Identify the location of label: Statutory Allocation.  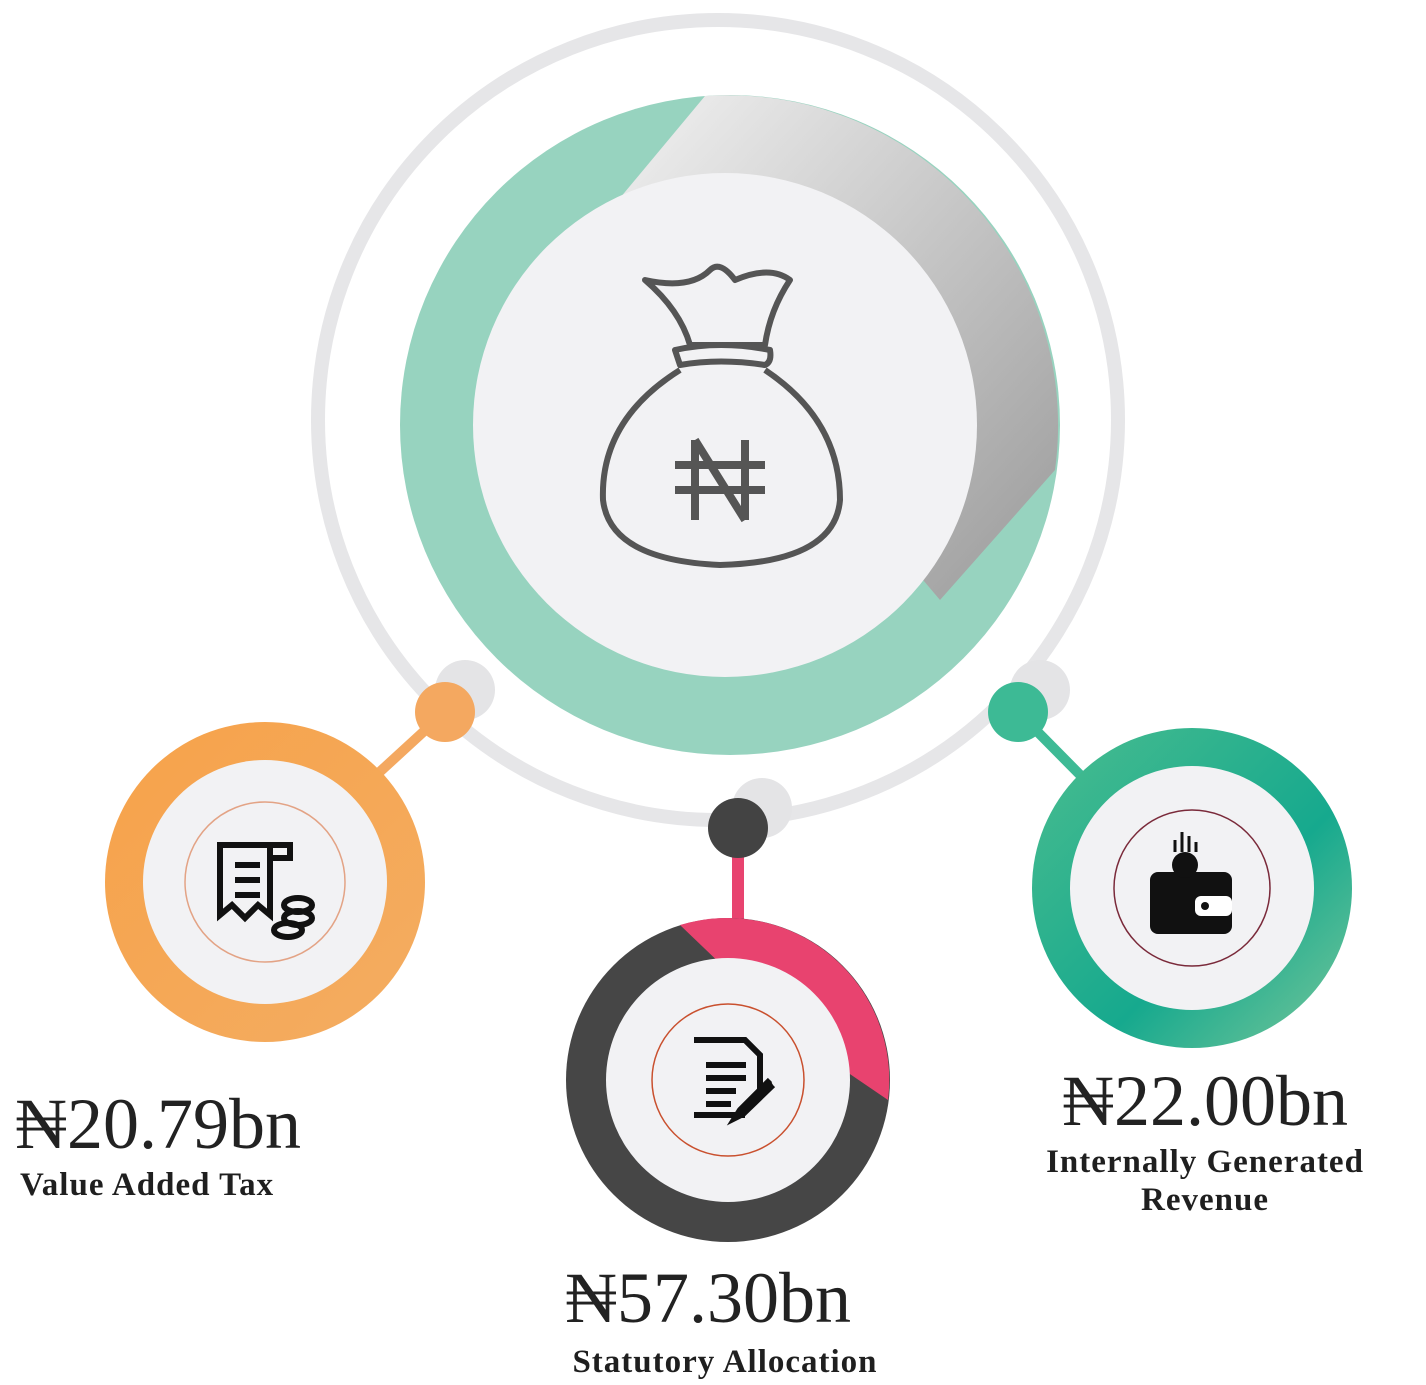
(724, 1362).